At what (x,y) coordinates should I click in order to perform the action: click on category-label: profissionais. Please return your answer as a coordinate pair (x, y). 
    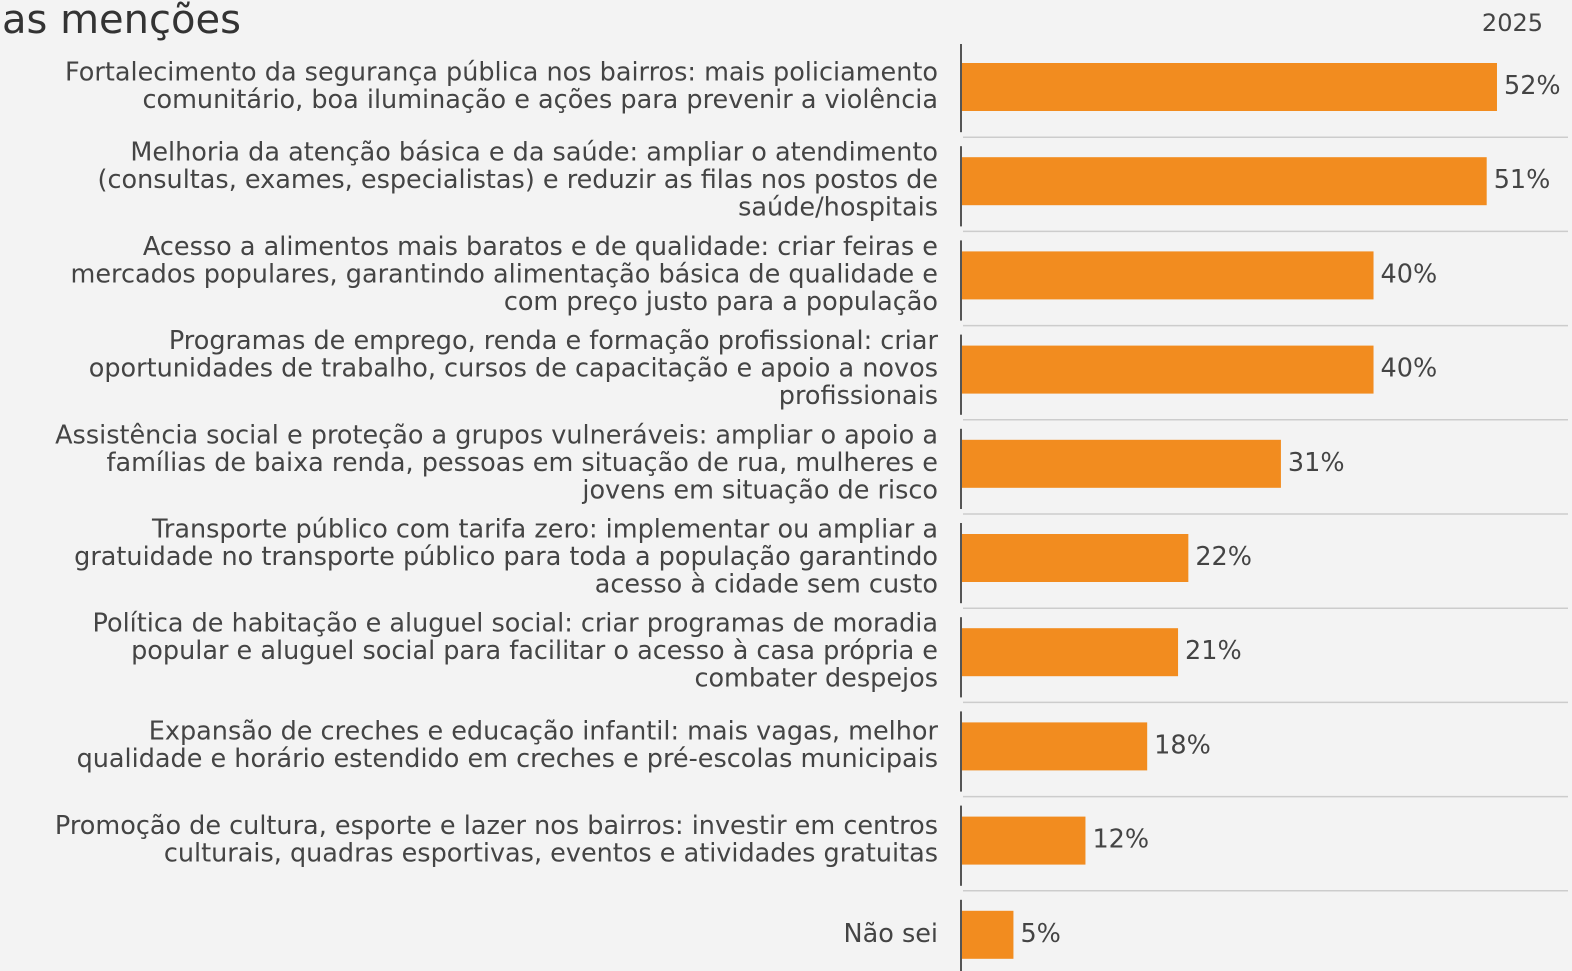
    Looking at the image, I should click on (858, 396).